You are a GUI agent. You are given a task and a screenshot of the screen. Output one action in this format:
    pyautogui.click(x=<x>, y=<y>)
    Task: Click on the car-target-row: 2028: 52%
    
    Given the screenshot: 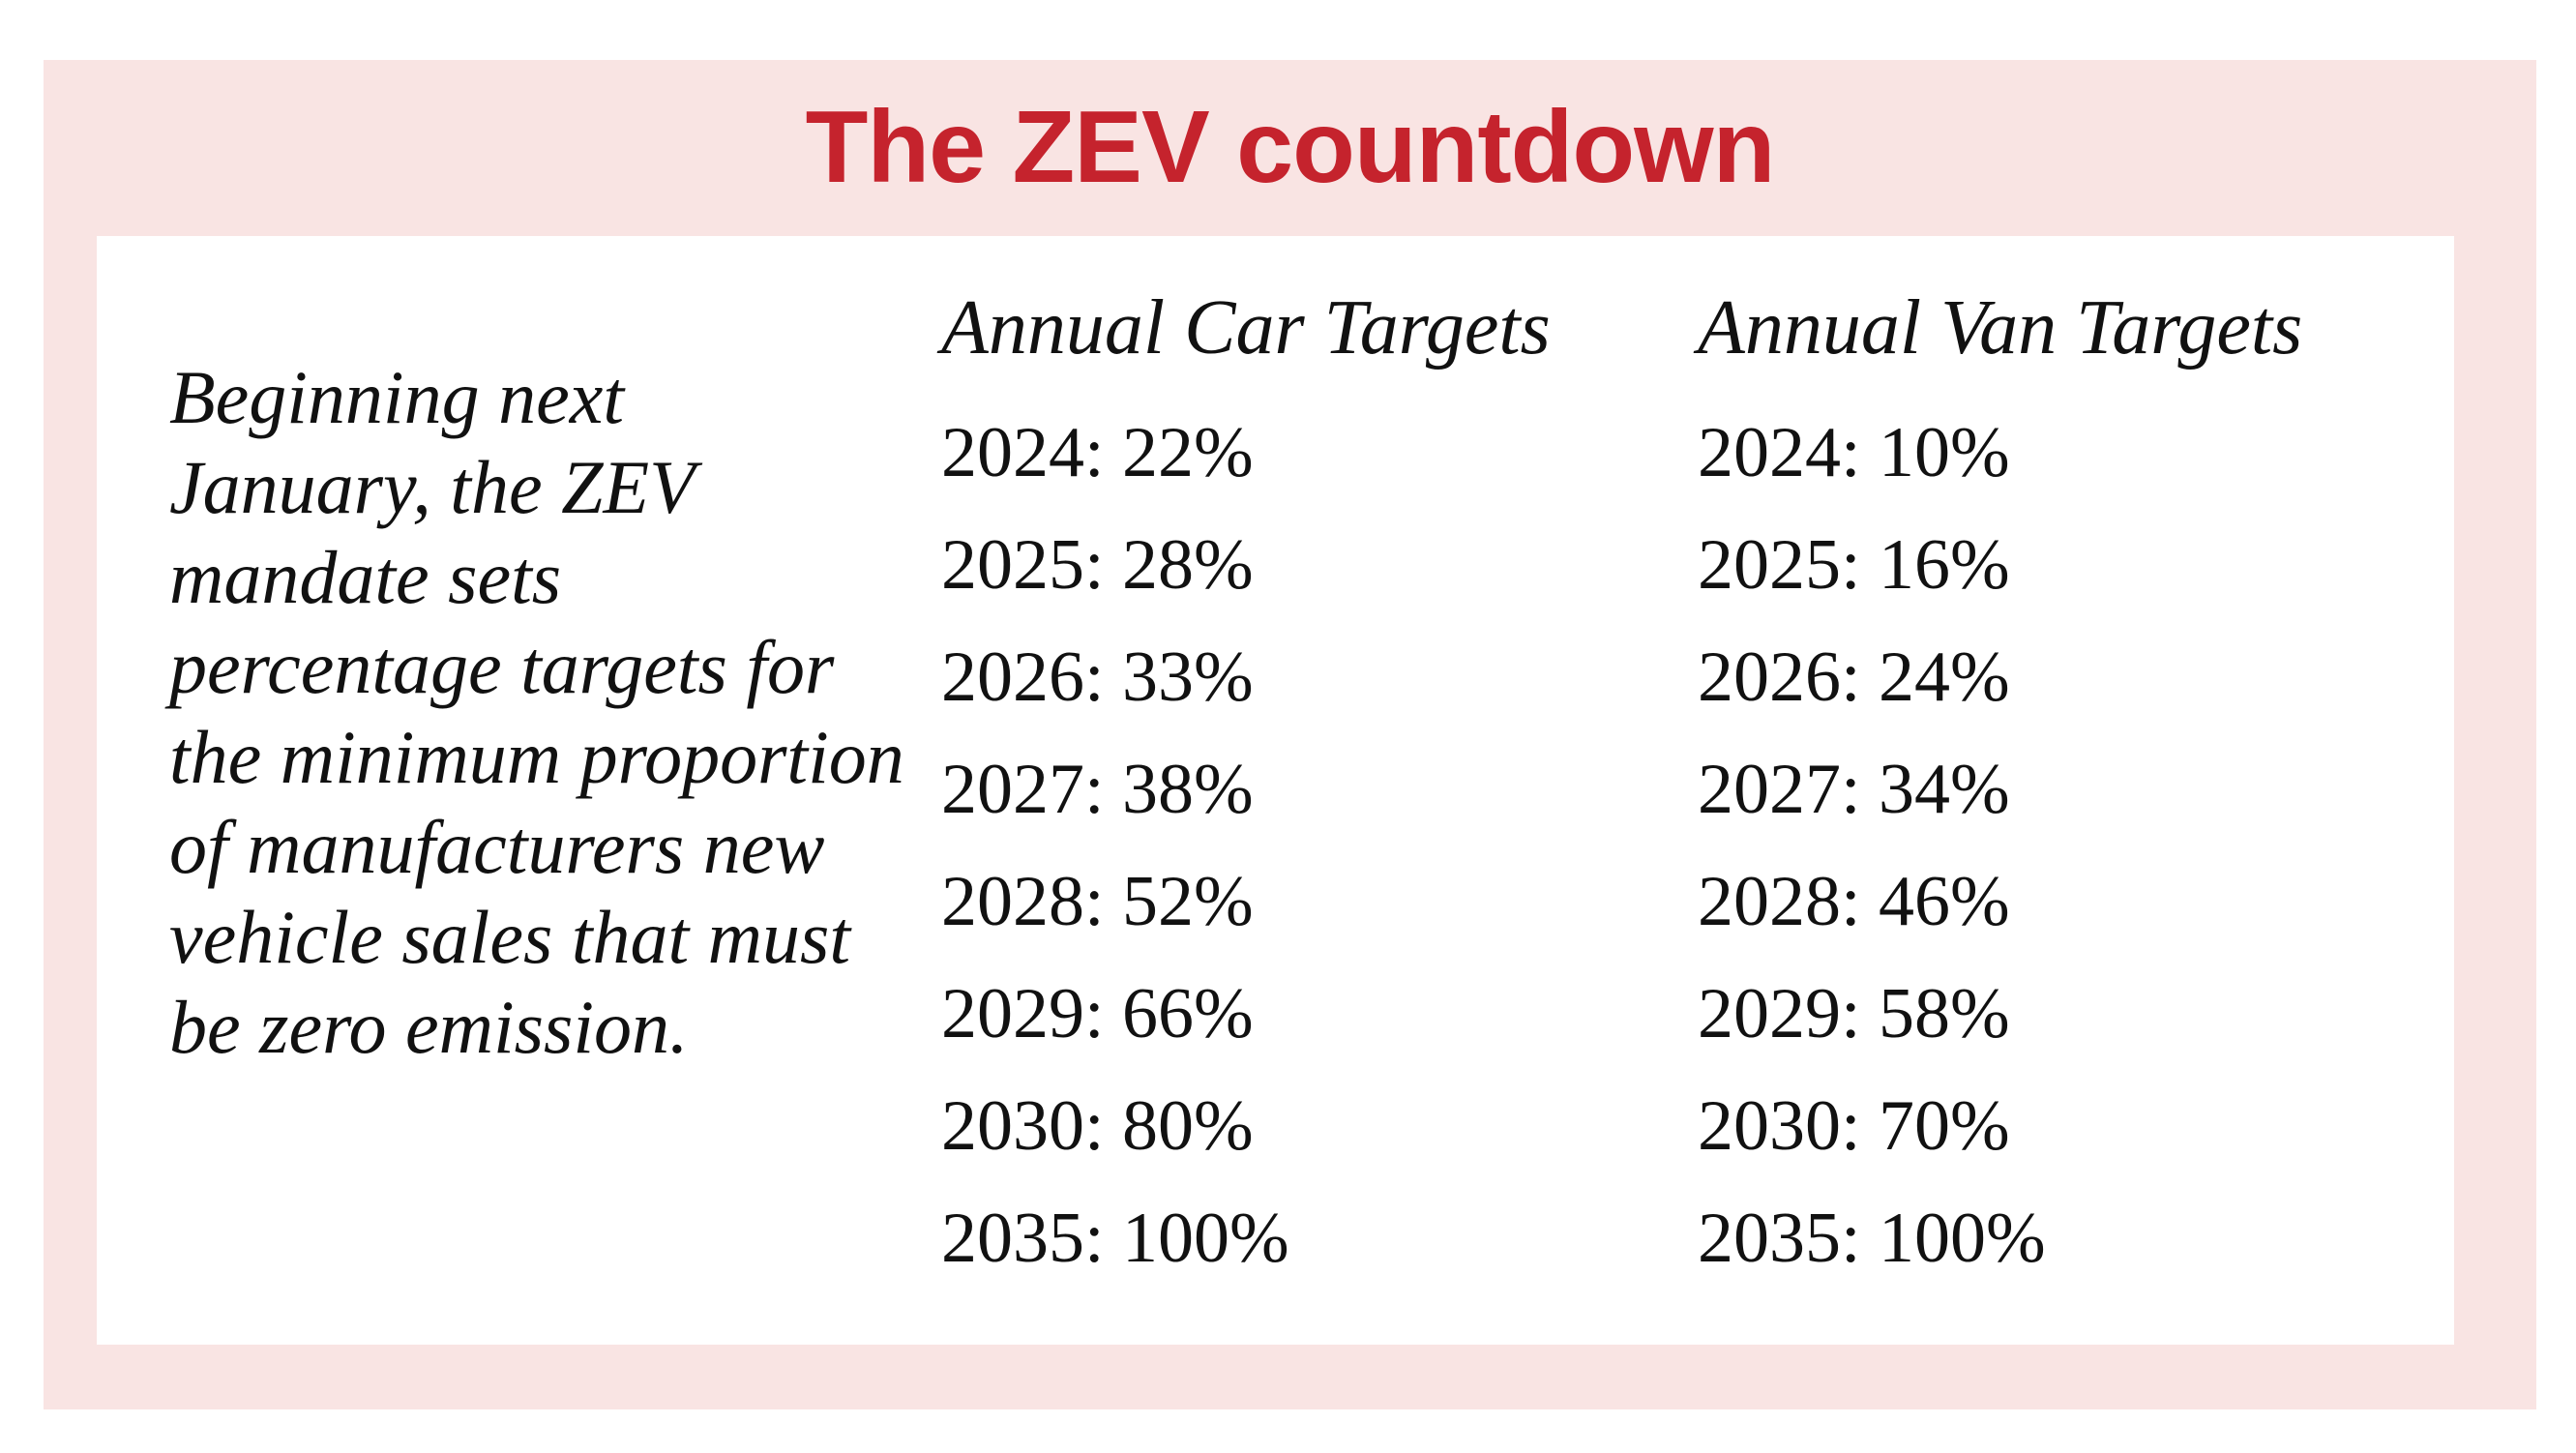 What is the action you would take?
    pyautogui.click(x=1097, y=901)
    